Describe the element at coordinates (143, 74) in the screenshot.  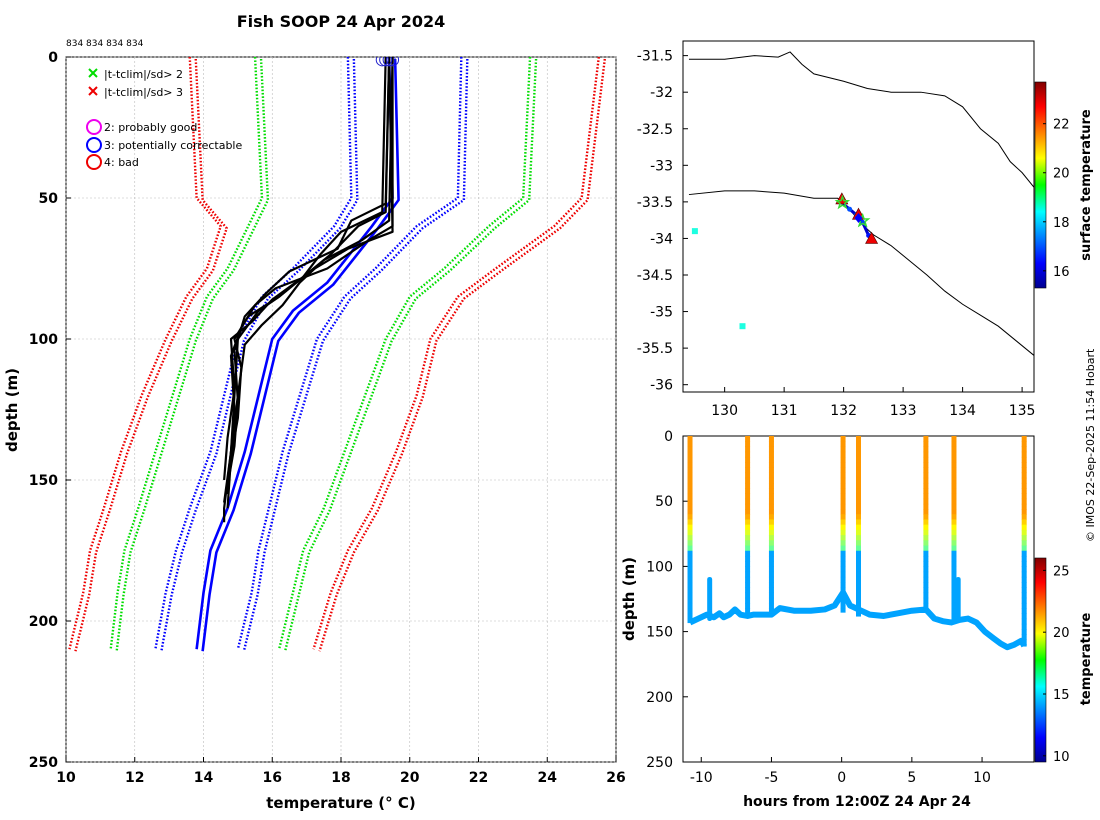
I see `legend-label: |t-tclim|/sd> 2` at that location.